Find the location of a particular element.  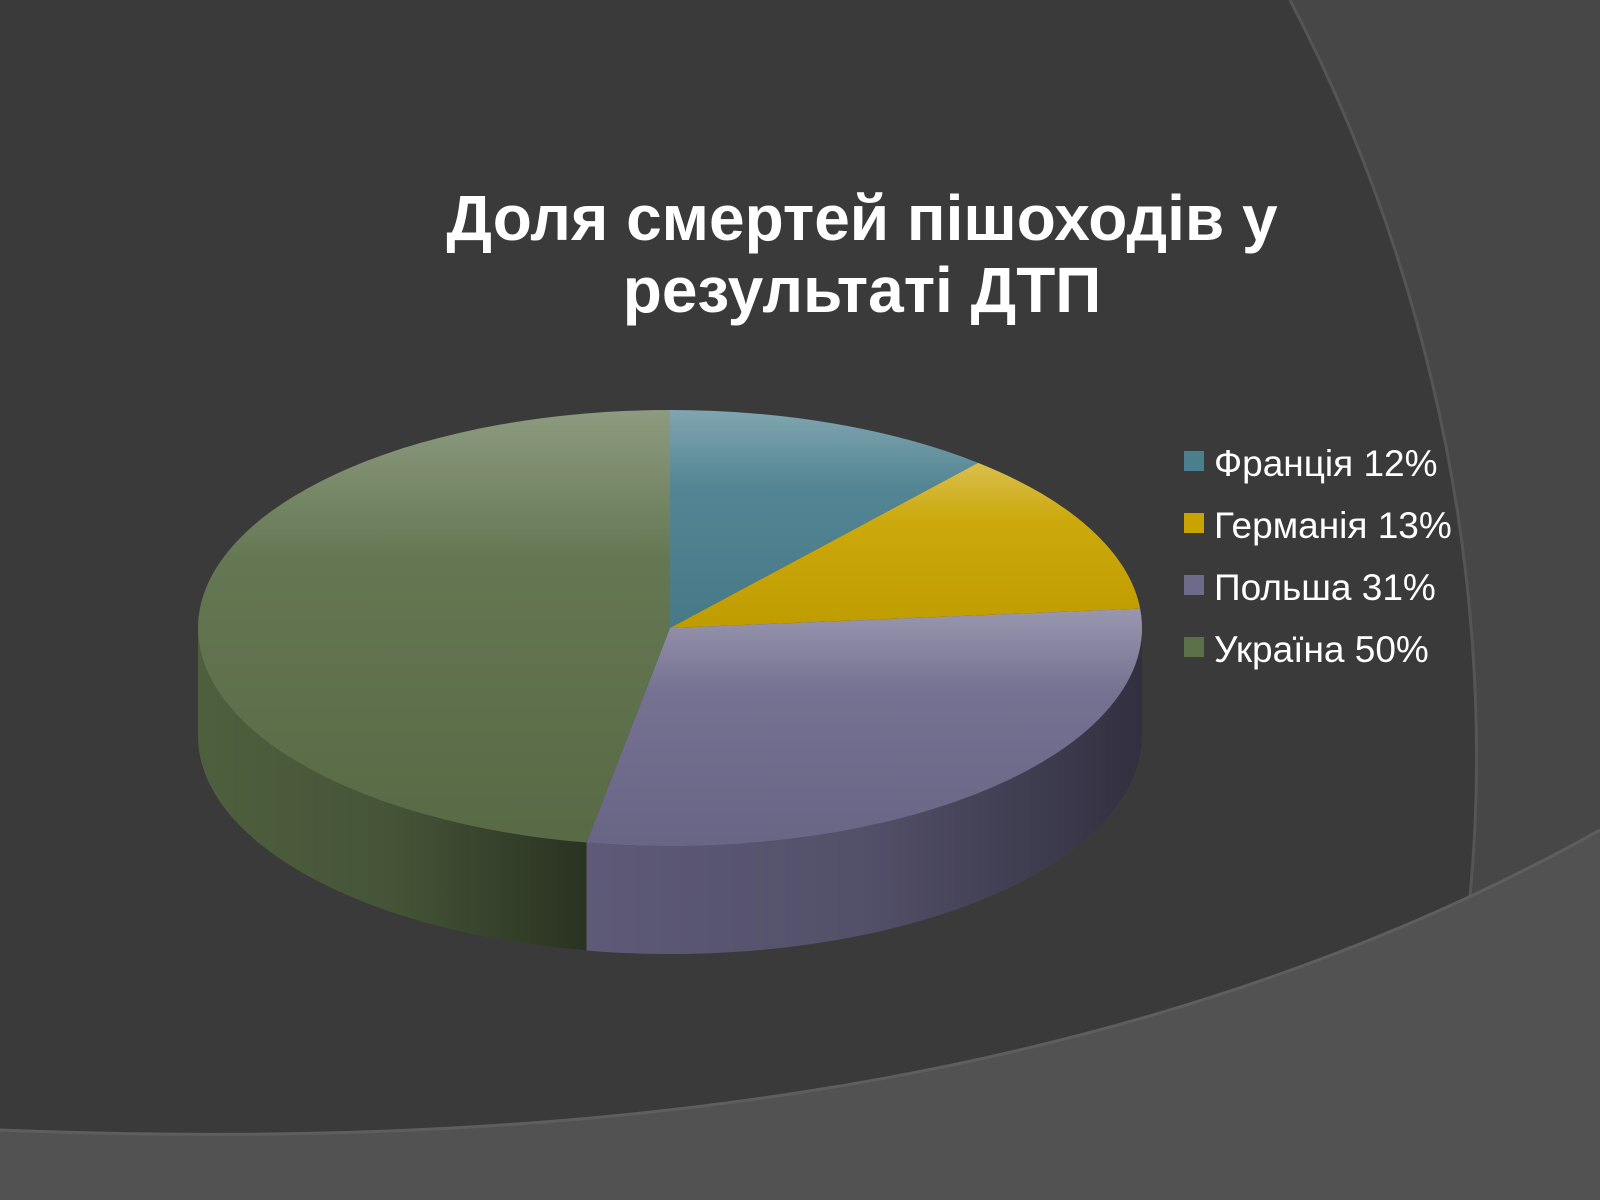

legend-label-ukraine: Україна 50% is located at coordinates (1321, 649).